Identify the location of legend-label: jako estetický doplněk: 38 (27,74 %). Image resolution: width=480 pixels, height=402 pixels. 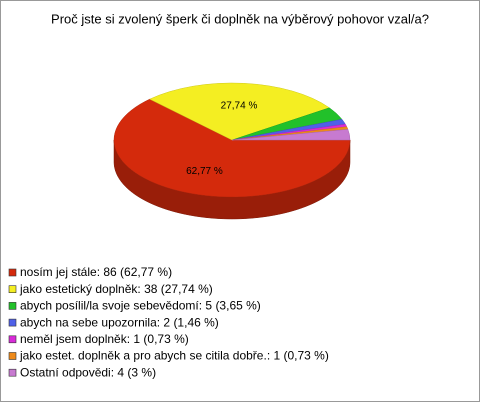
(116, 289).